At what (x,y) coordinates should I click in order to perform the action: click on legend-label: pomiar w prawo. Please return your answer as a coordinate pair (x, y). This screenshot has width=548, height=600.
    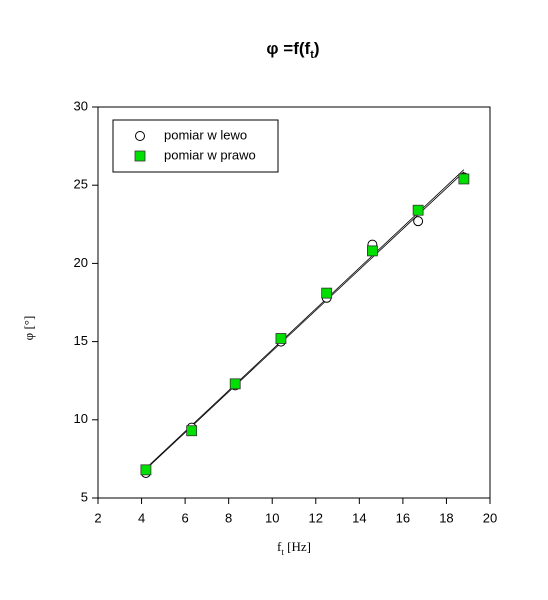
    Looking at the image, I should click on (210, 154).